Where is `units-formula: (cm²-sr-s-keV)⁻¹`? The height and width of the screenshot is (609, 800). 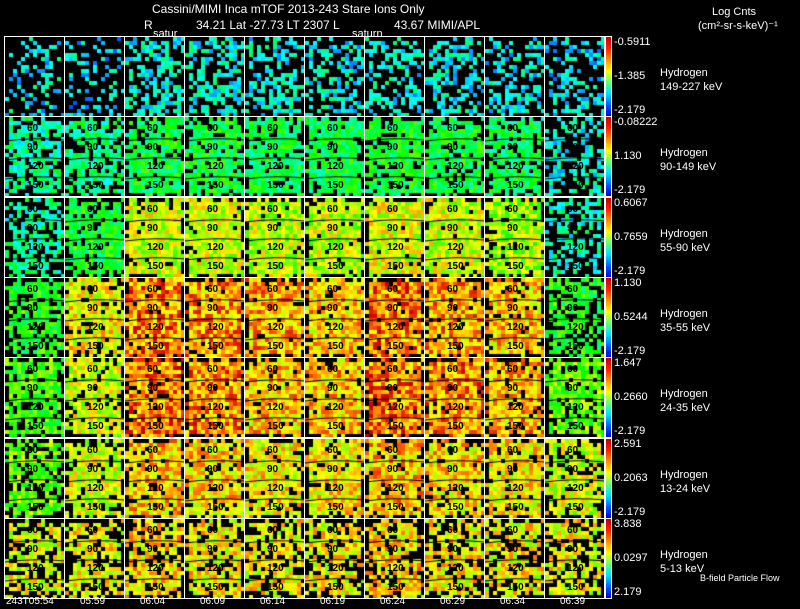 units-formula: (cm²-sr-s-keV)⁻¹ is located at coordinates (738, 26).